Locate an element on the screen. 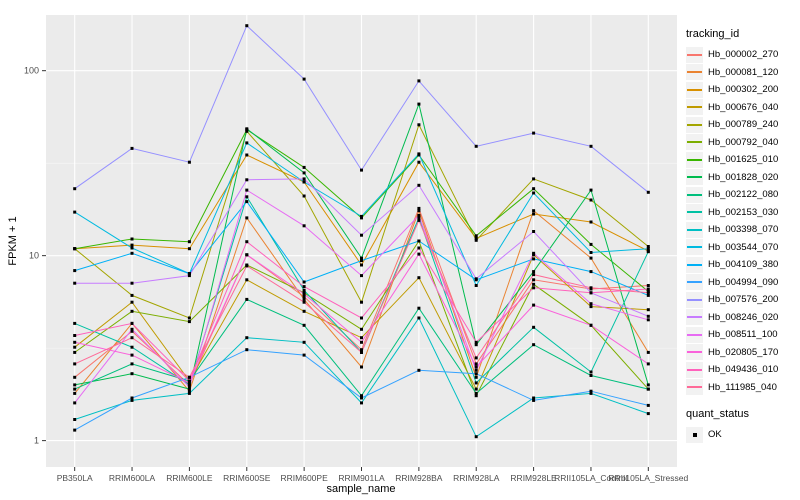 This screenshot has width=800, height=500. legend-item-quant: OK is located at coordinates (742, 435).